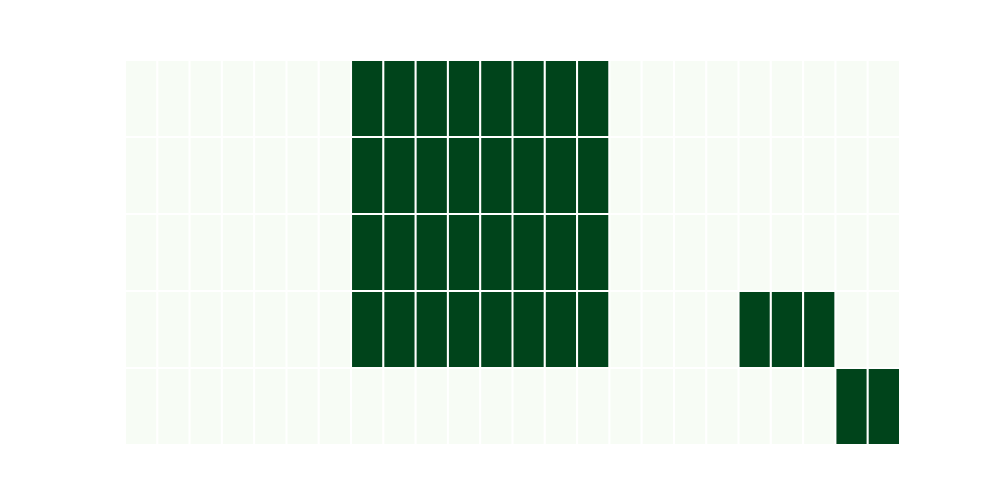 This screenshot has height=500, width=1000. I want to click on heatmap-cell-r2-c9, so click(431, 252).